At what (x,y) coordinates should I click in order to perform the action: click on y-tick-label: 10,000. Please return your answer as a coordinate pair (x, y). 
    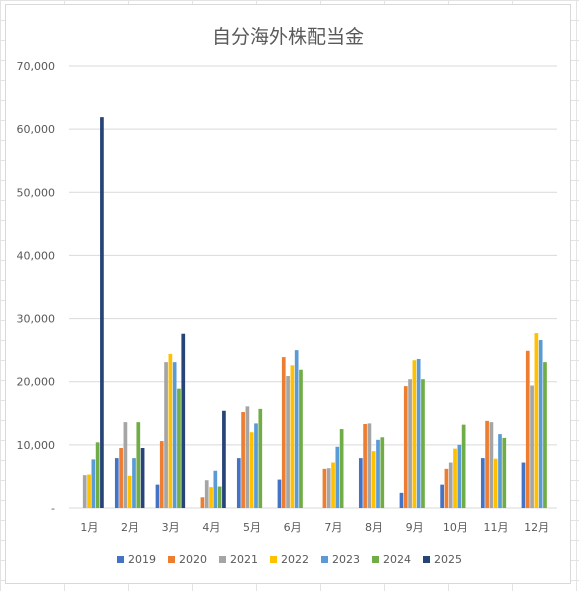
    Looking at the image, I should click on (36, 445).